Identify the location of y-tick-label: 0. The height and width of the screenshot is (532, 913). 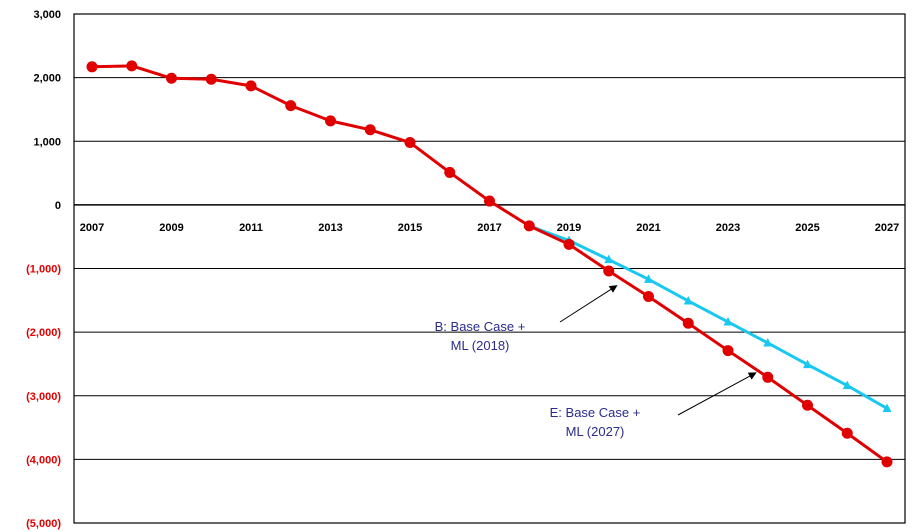
(58, 206).